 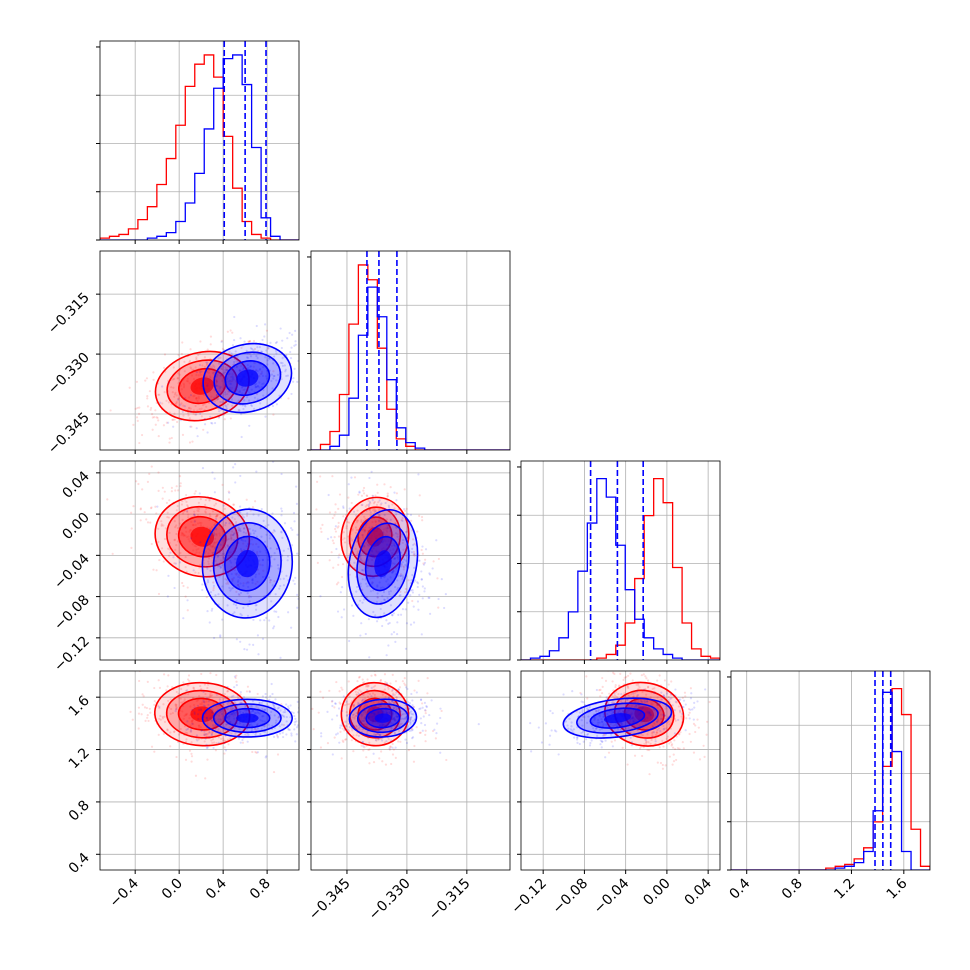 I want to click on y-tick-label: −0.08, so click(x=72, y=613).